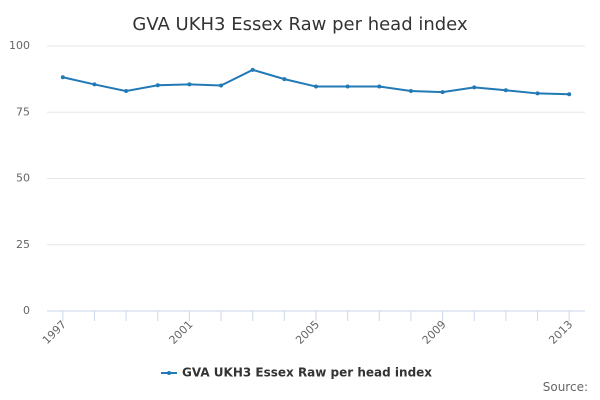 The height and width of the screenshot is (400, 600). What do you see at coordinates (23, 111) in the screenshot?
I see `y-tick-label: 75` at bounding box center [23, 111].